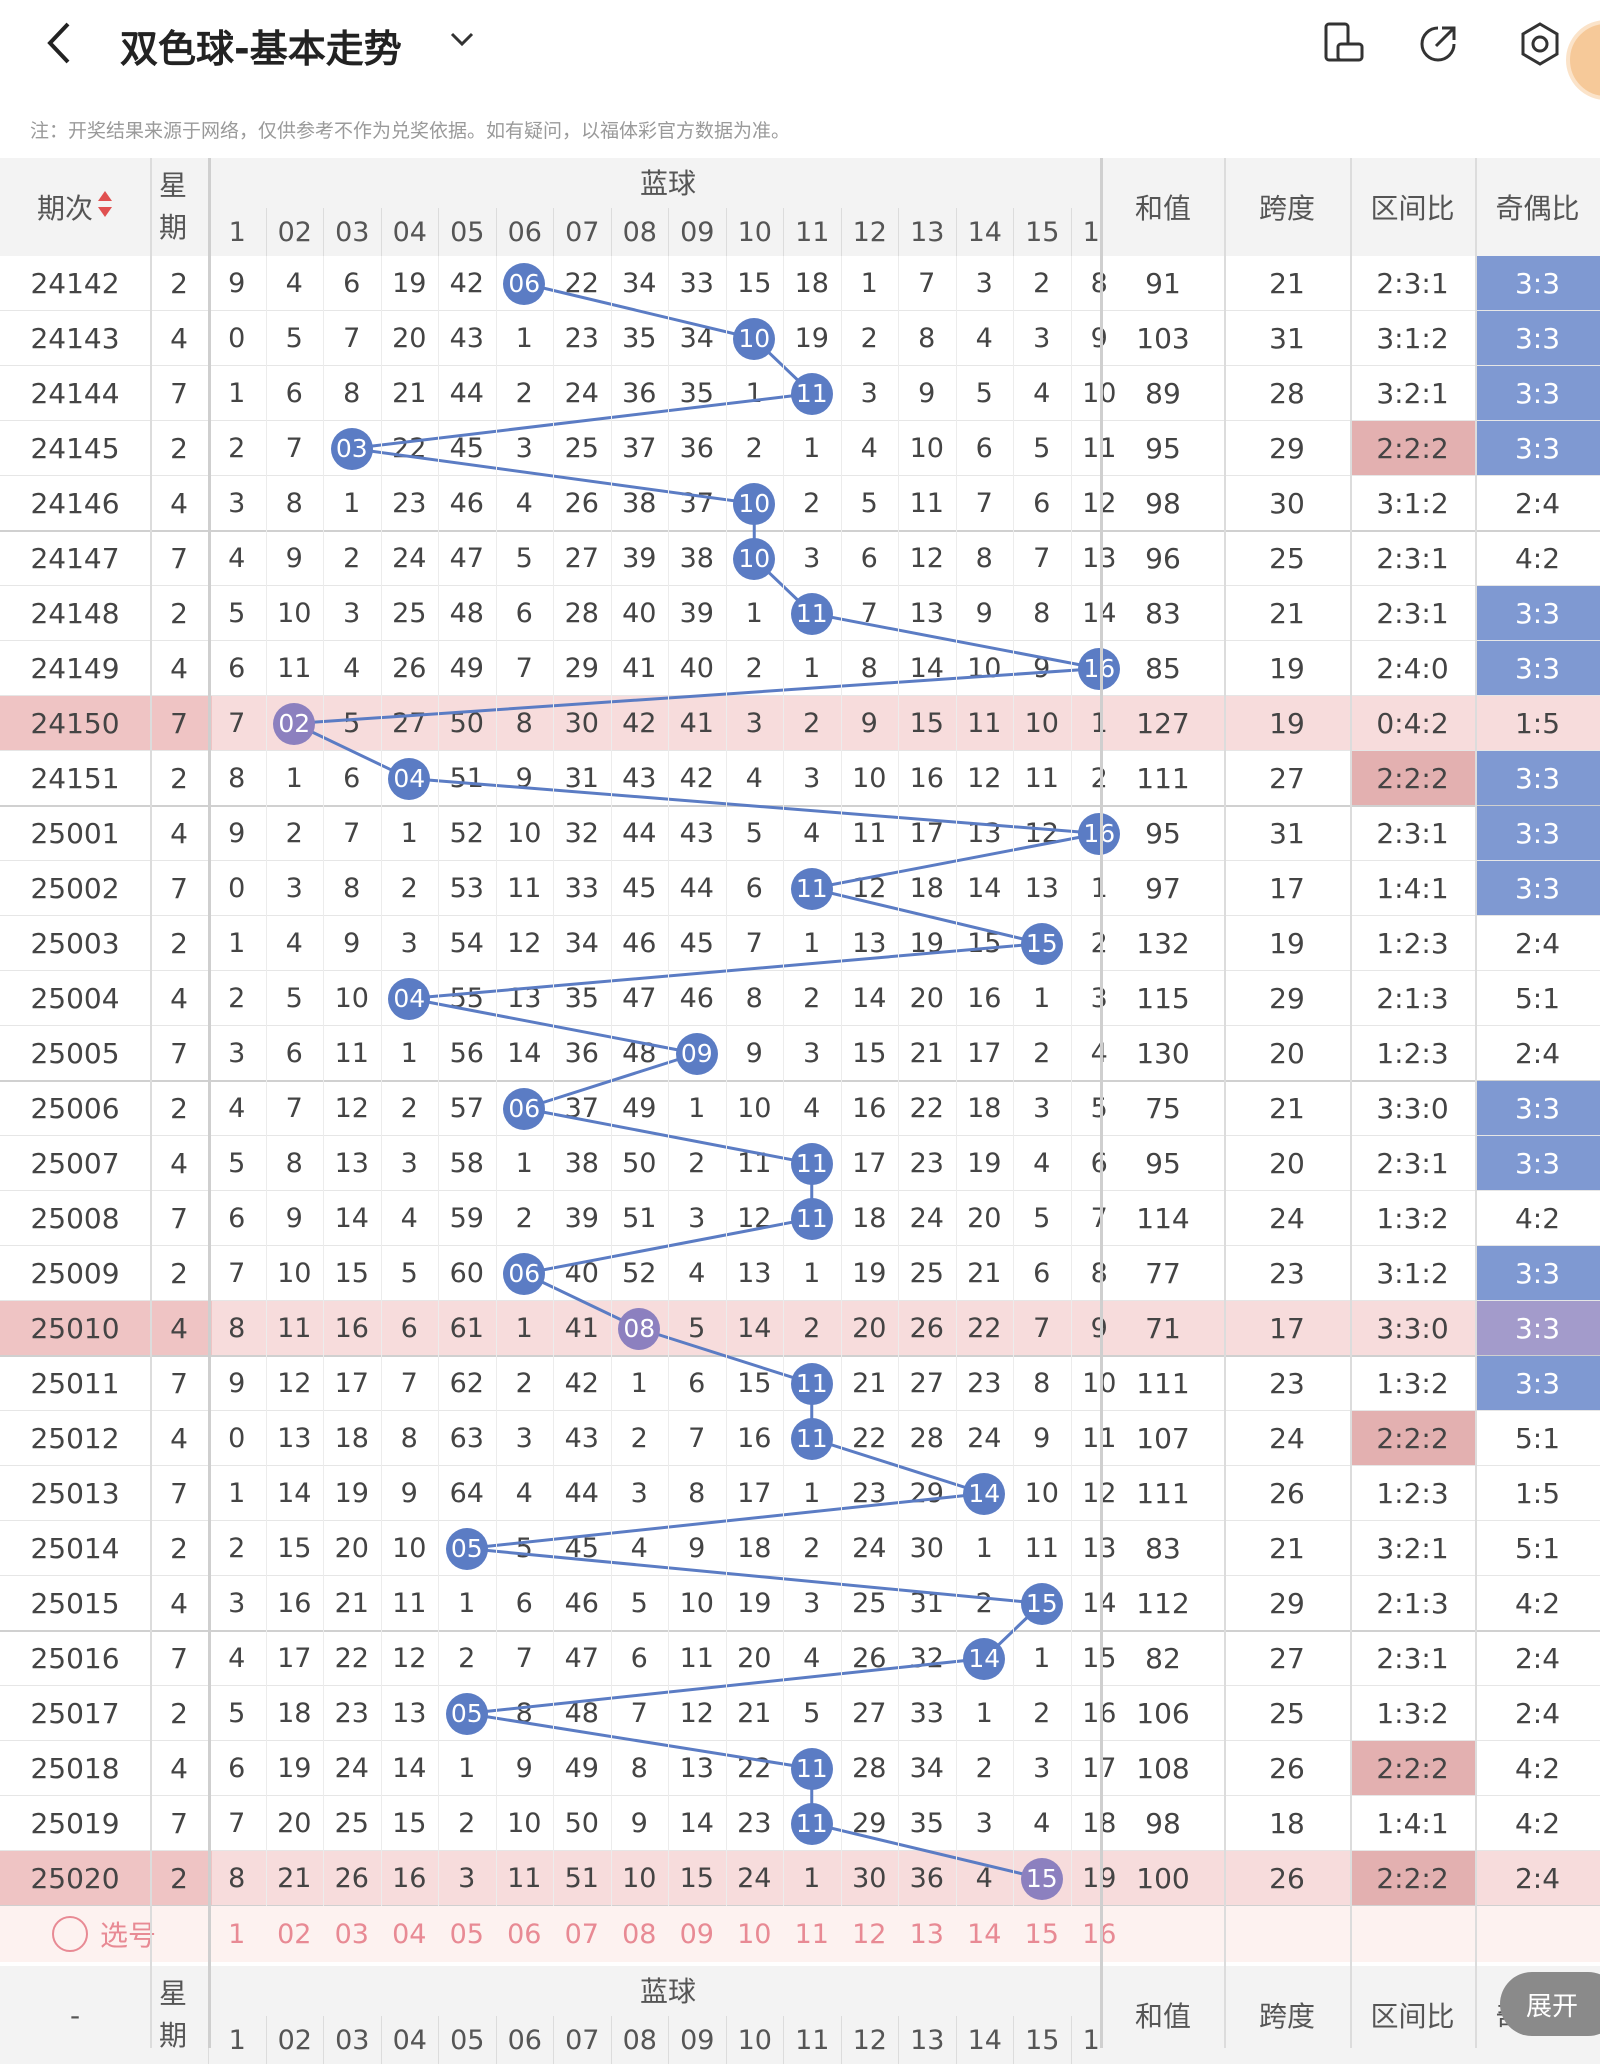  What do you see at coordinates (75, 833) in the screenshot?
I see `issue-number: 25001` at bounding box center [75, 833].